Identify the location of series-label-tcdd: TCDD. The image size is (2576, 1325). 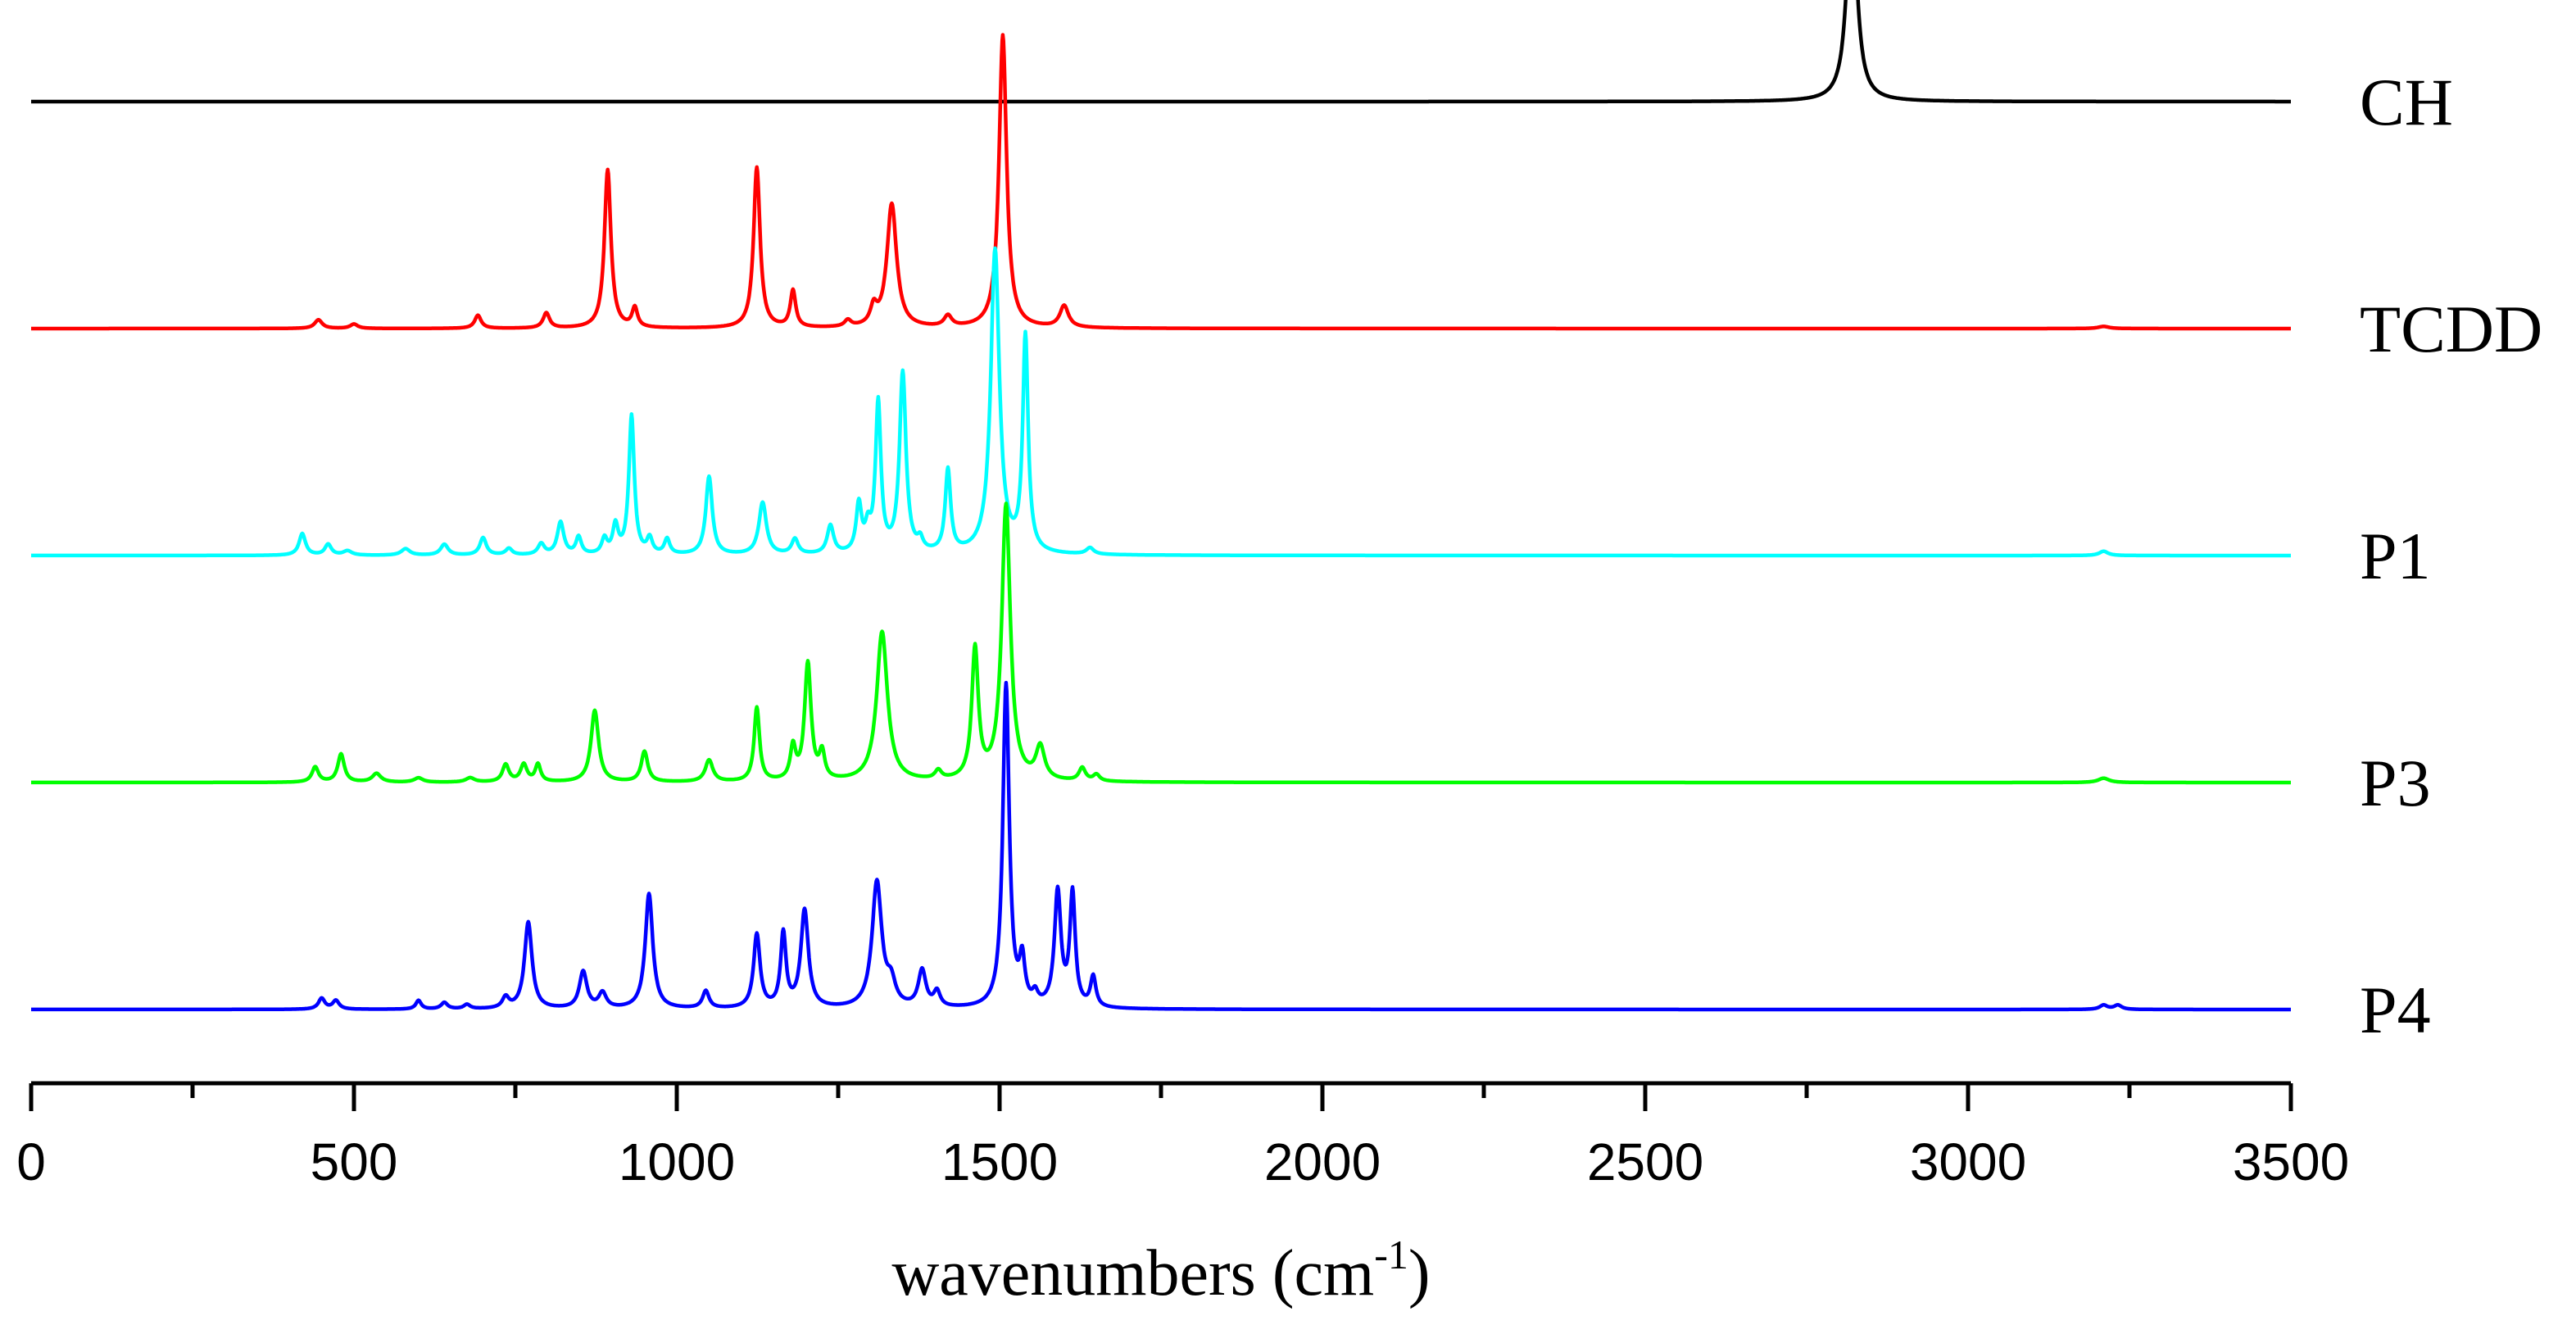
(2451, 329).